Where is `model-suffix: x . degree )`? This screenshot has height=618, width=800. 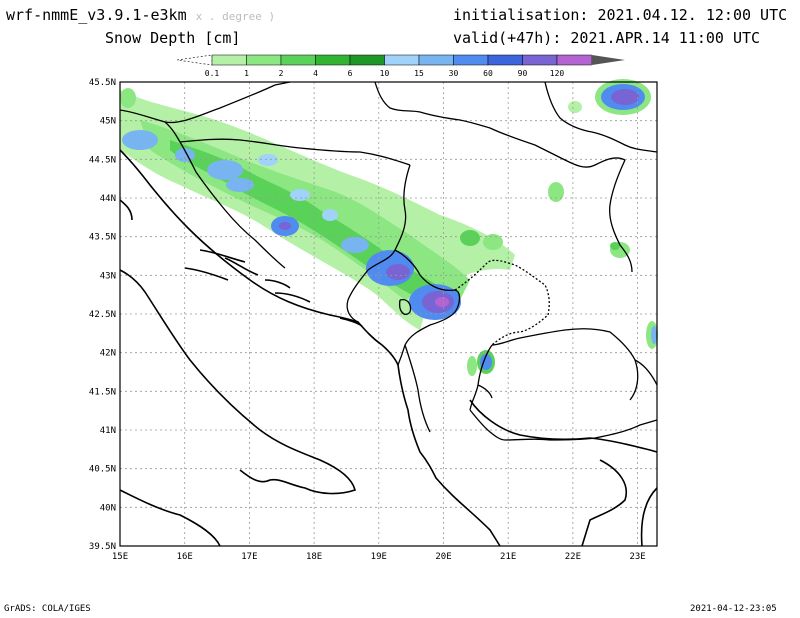 model-suffix: x . degree ) is located at coordinates (235, 16).